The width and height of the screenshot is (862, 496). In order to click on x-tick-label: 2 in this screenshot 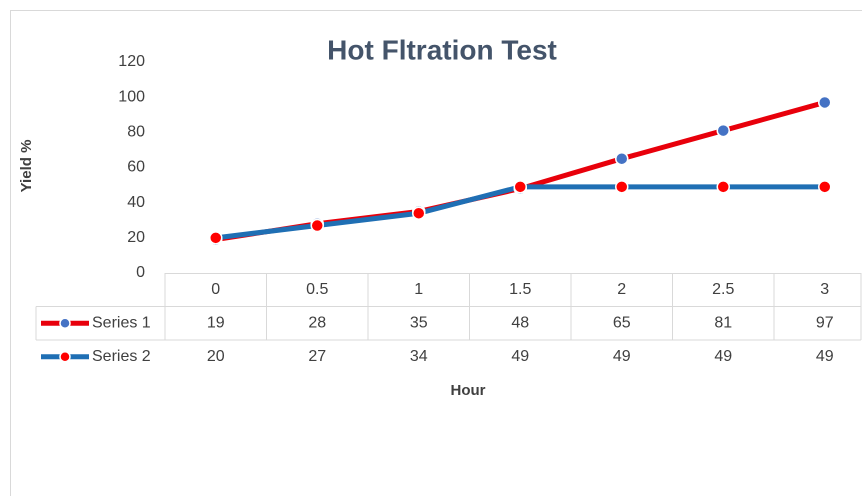, I will do `click(621, 289)`.